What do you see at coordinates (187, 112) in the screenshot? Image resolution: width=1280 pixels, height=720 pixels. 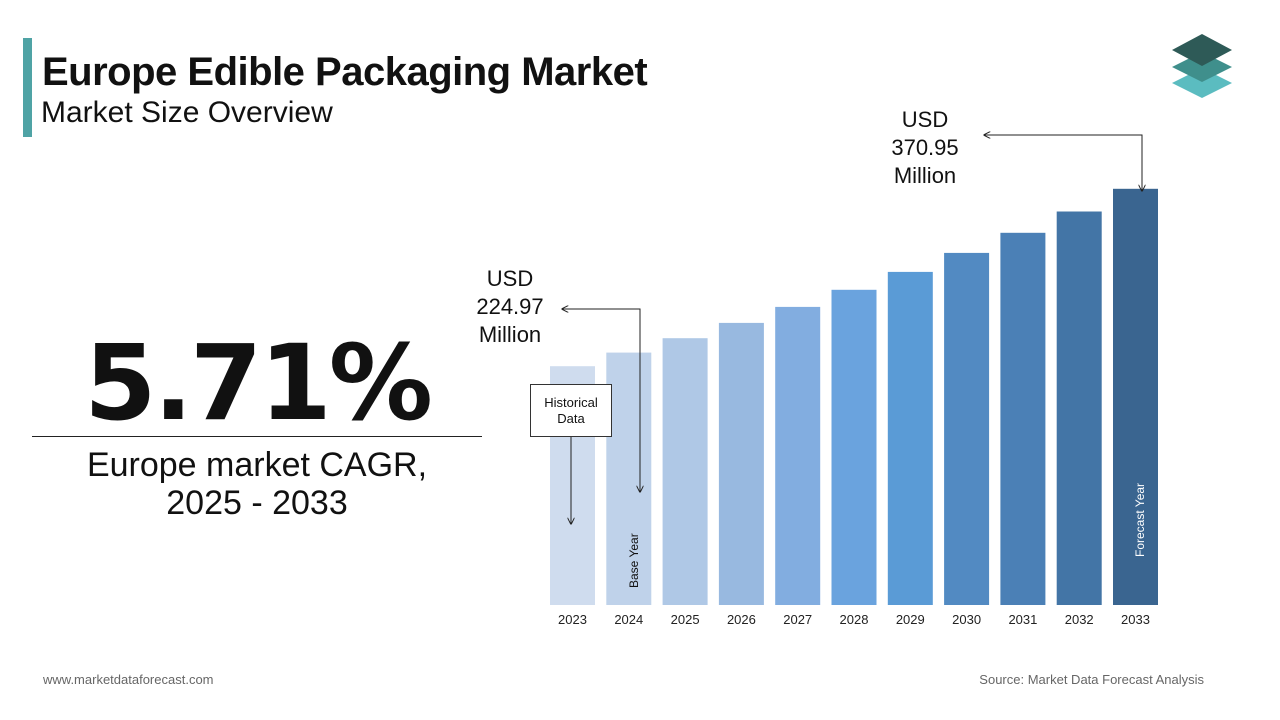 I see `page-subtitle: Market Size Overview` at bounding box center [187, 112].